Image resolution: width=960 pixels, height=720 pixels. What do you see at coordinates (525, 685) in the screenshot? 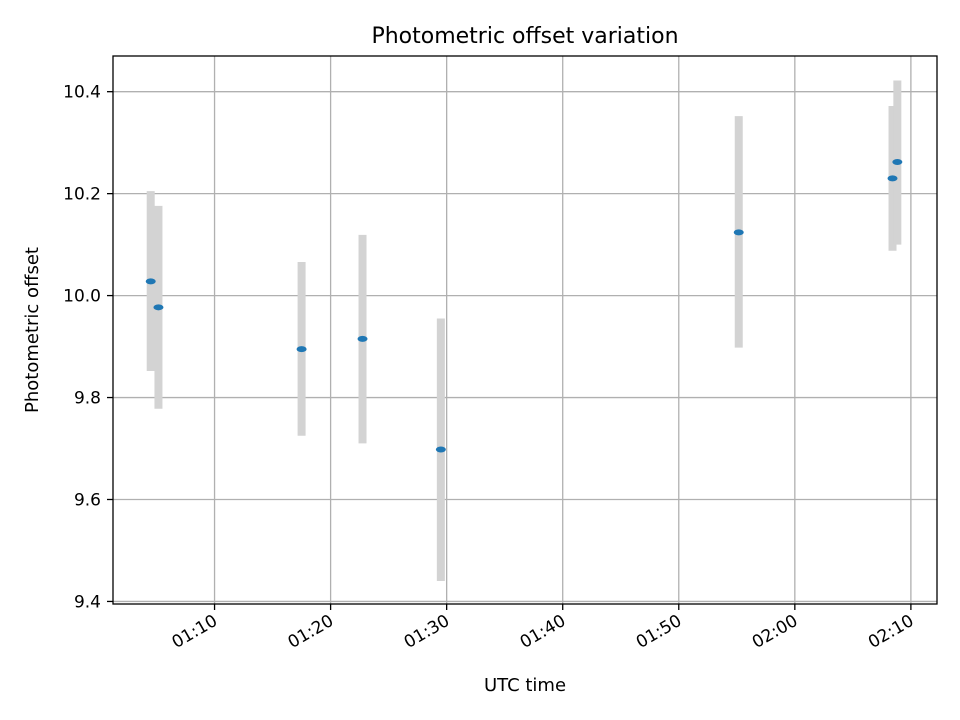
I see `x-axis-label: UTC time` at bounding box center [525, 685].